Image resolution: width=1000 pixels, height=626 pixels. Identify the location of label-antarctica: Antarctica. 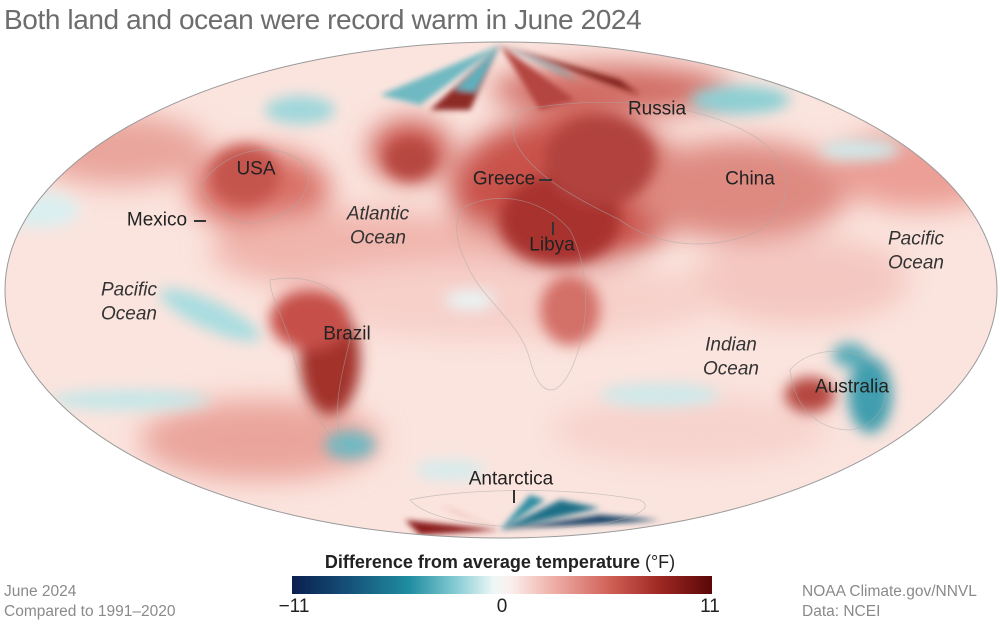
(511, 479).